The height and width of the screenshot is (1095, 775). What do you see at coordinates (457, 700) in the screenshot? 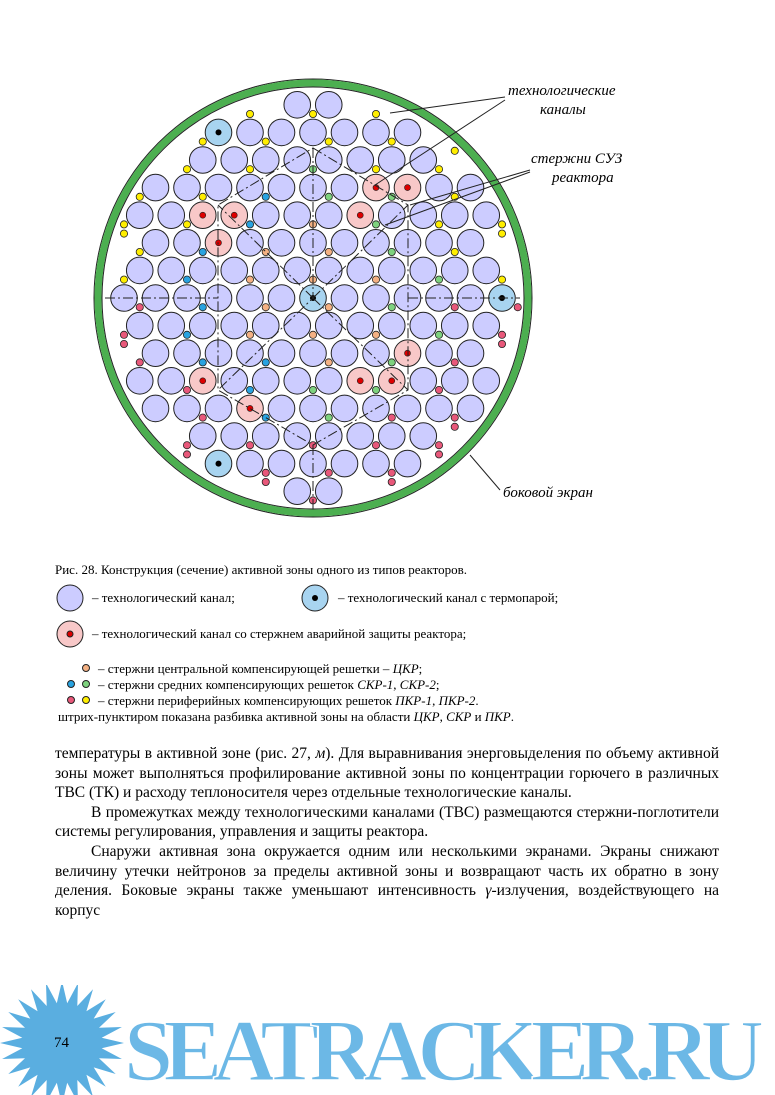
I see `legend-run: ПКР-2` at bounding box center [457, 700].